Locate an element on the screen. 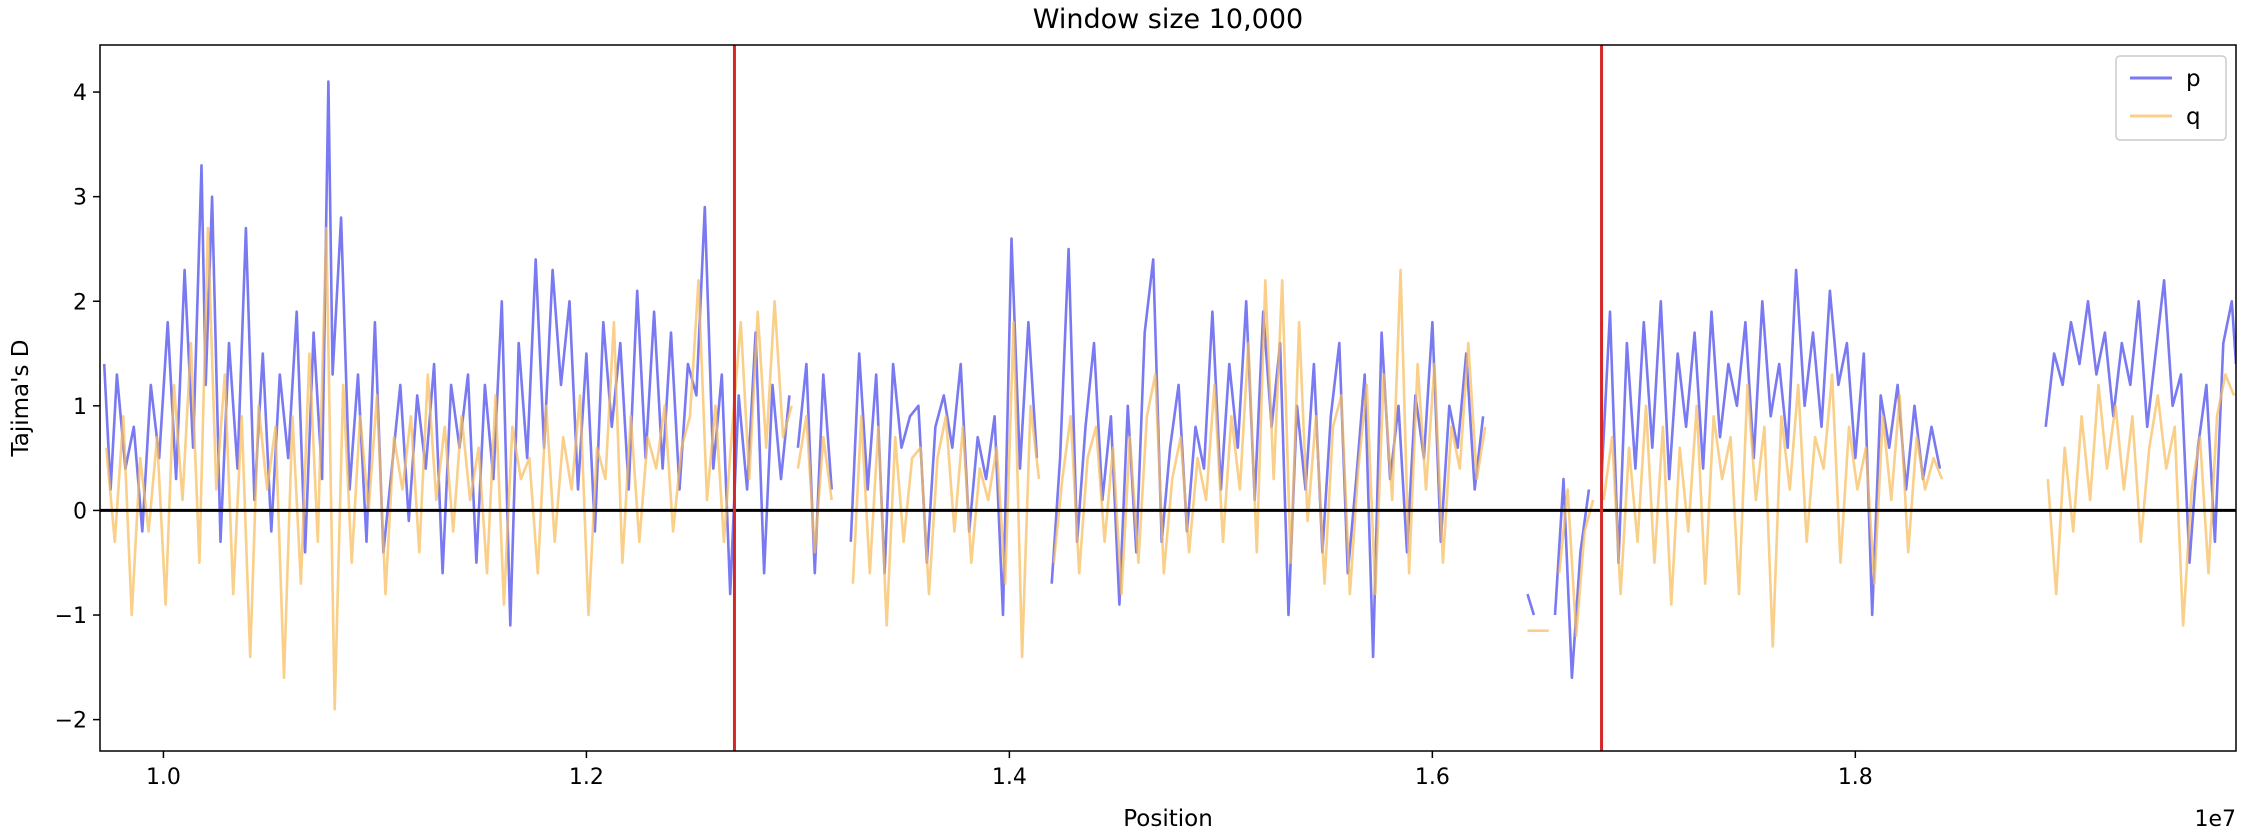  legend-frame is located at coordinates (2171, 98).